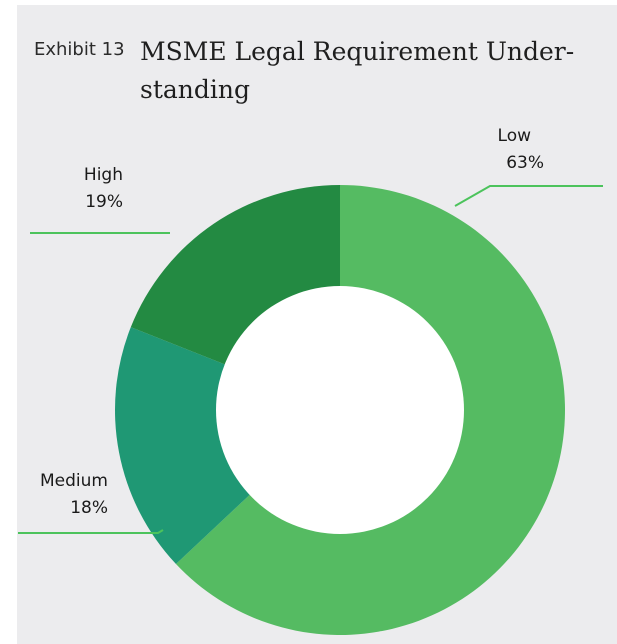  What do you see at coordinates (89, 508) in the screenshot?
I see `slice-value-medium: 18%` at bounding box center [89, 508].